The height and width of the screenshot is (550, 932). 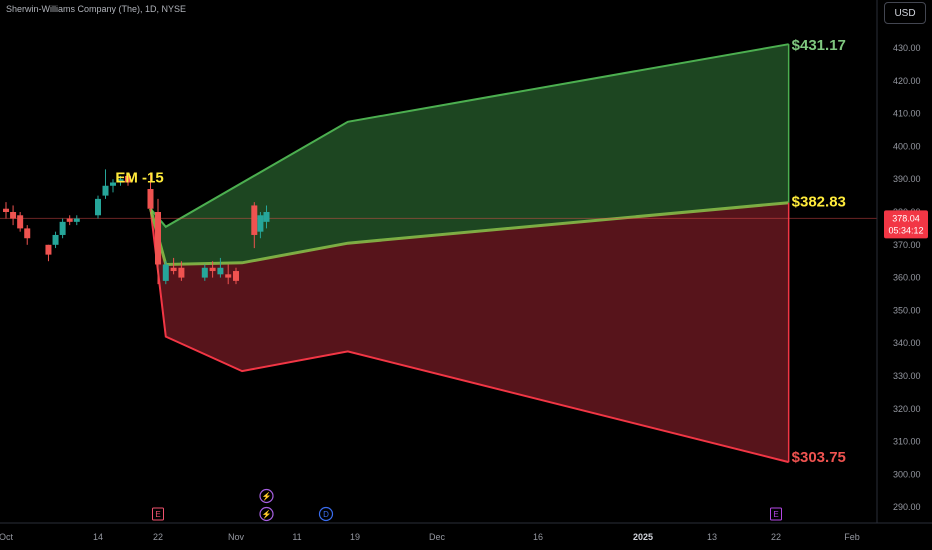 What do you see at coordinates (907, 146) in the screenshot?
I see `price-tick-label: 400.00` at bounding box center [907, 146].